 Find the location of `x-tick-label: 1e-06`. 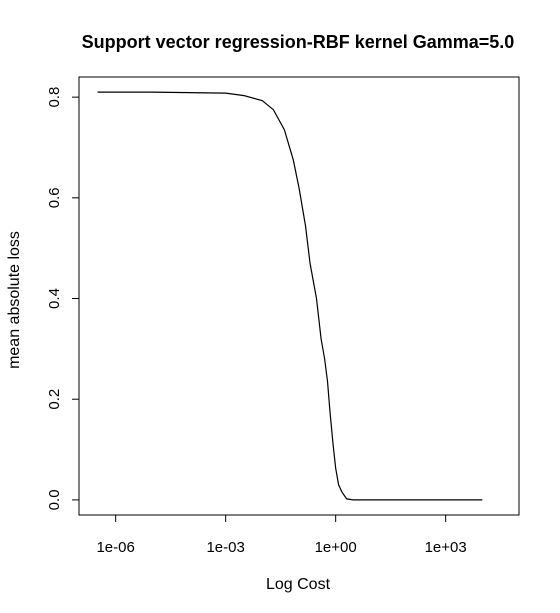

x-tick-label: 1e-06 is located at coordinates (115, 547).